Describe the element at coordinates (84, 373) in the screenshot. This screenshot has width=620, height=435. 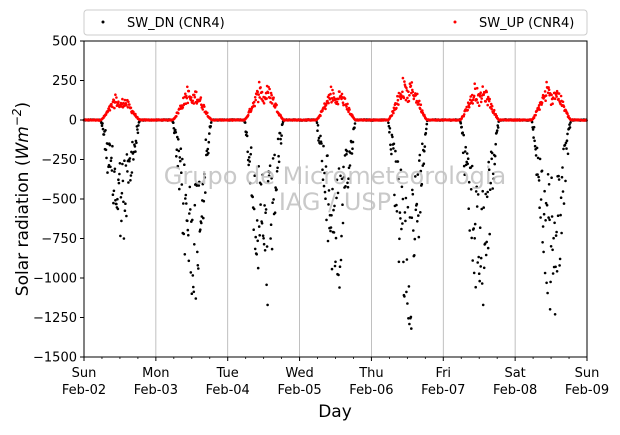
I see `x-tick-label-day: Sun` at that location.